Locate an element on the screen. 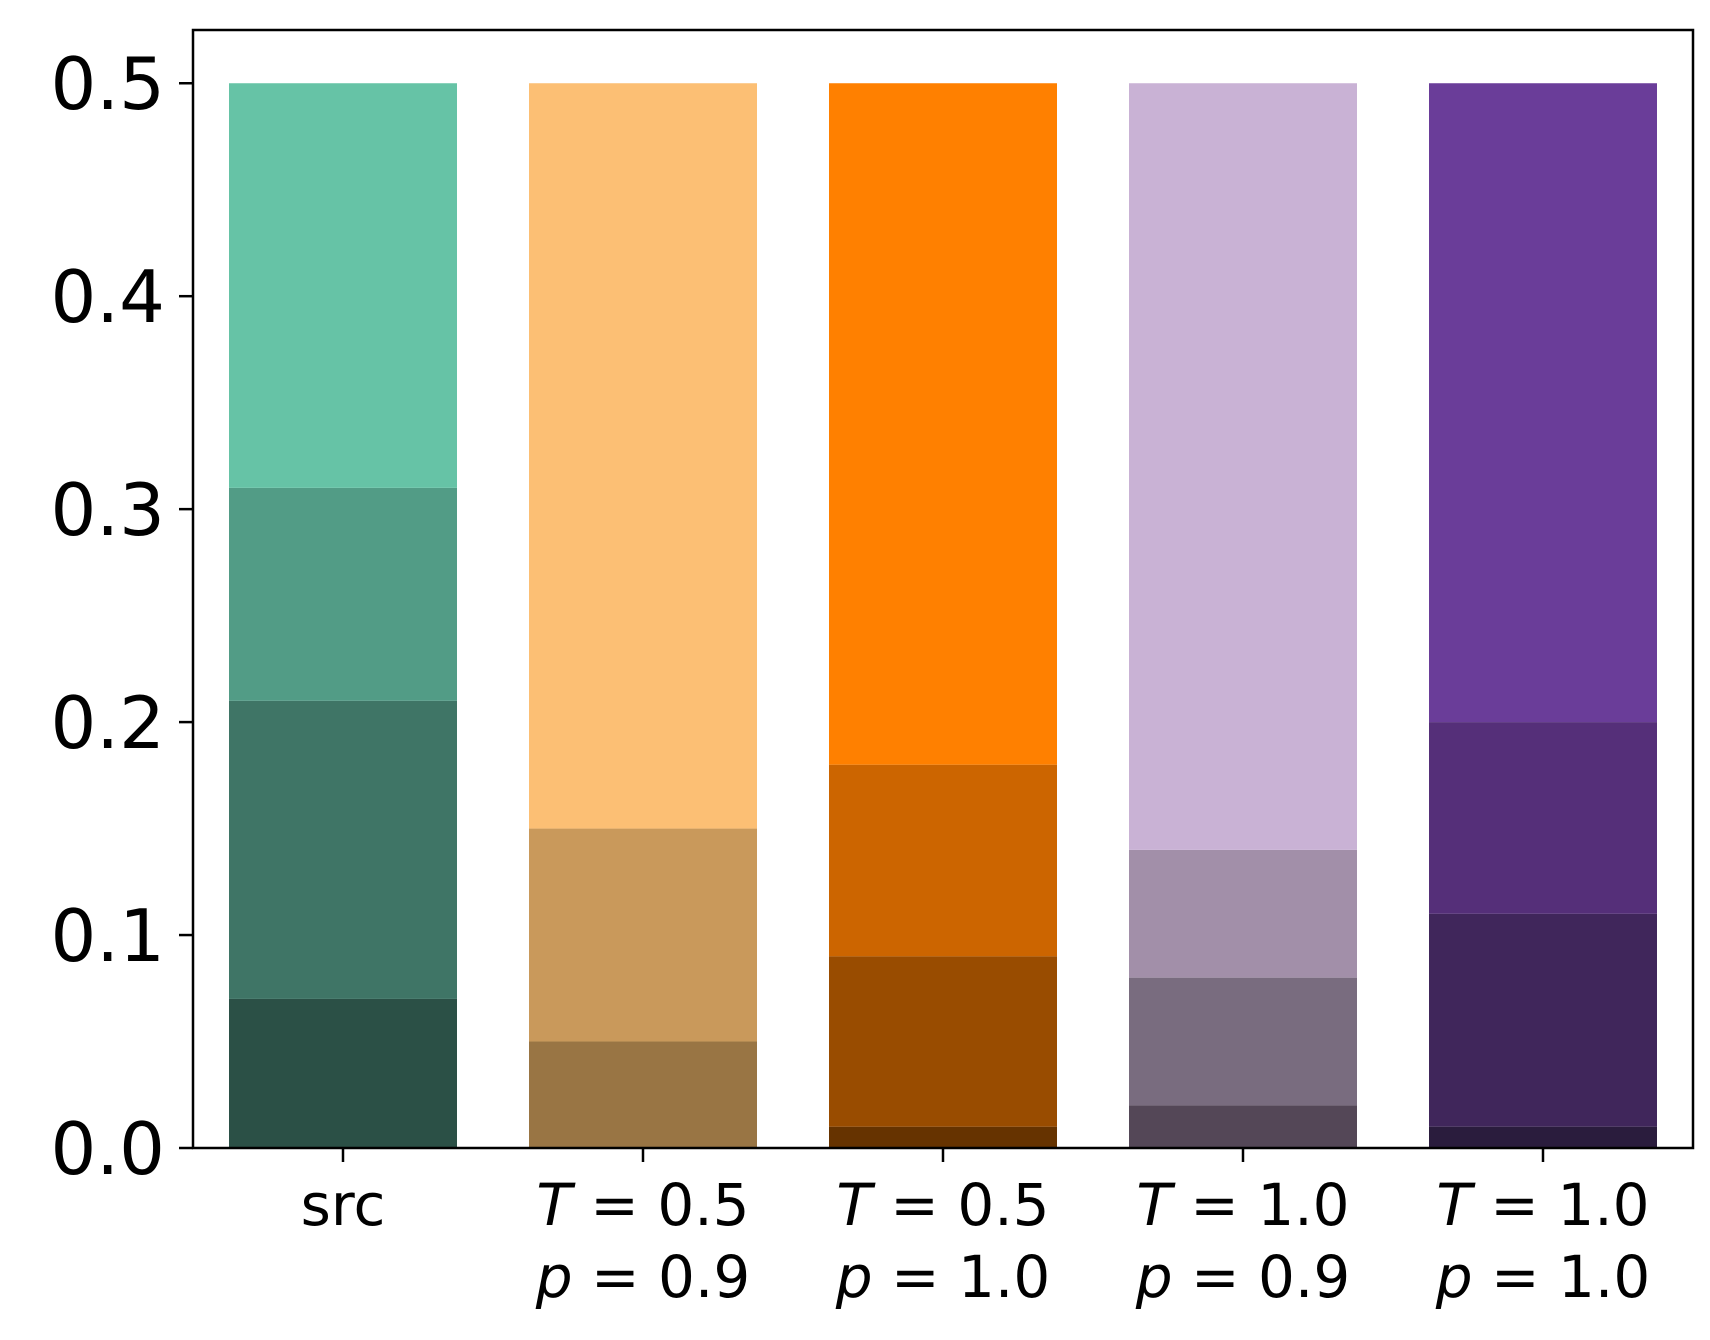  y-tick-label: 0.3 is located at coordinates (107, 510).